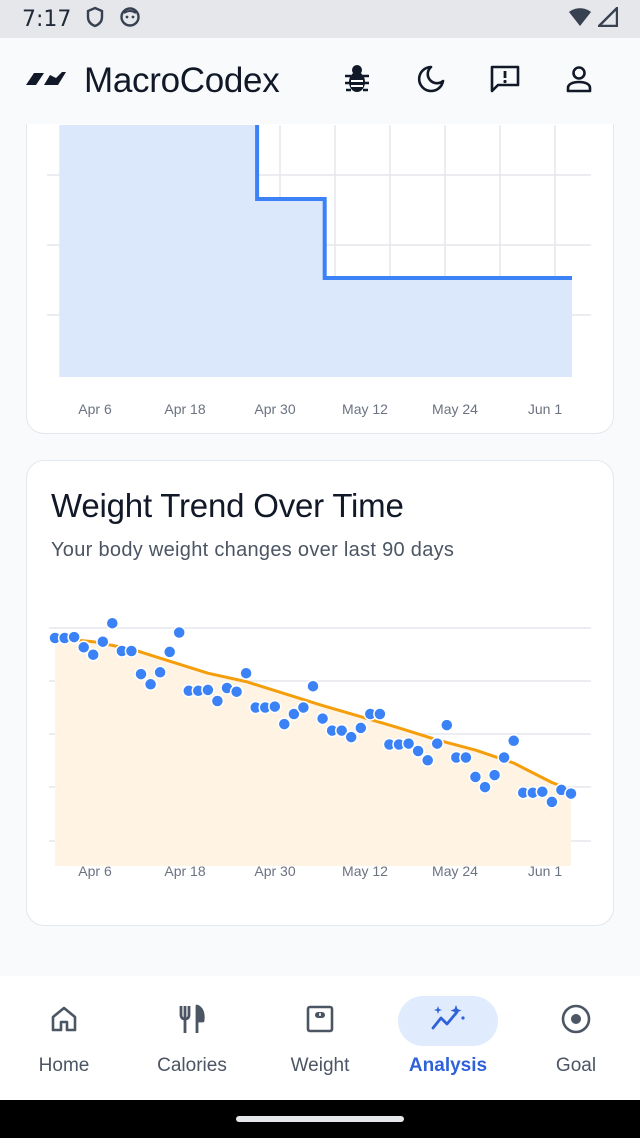  I want to click on fork-knife-icon, so click(192, 1021).